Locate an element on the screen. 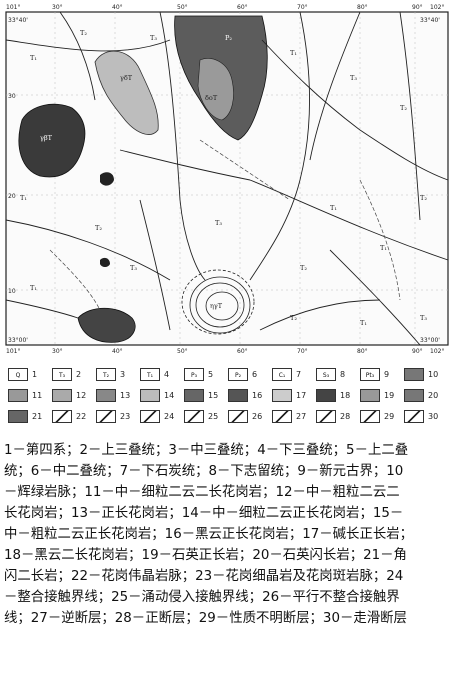 Image resolution: width=457 pixels, height=685 pixels. legend-swatch: T₂ is located at coordinates (106, 374).